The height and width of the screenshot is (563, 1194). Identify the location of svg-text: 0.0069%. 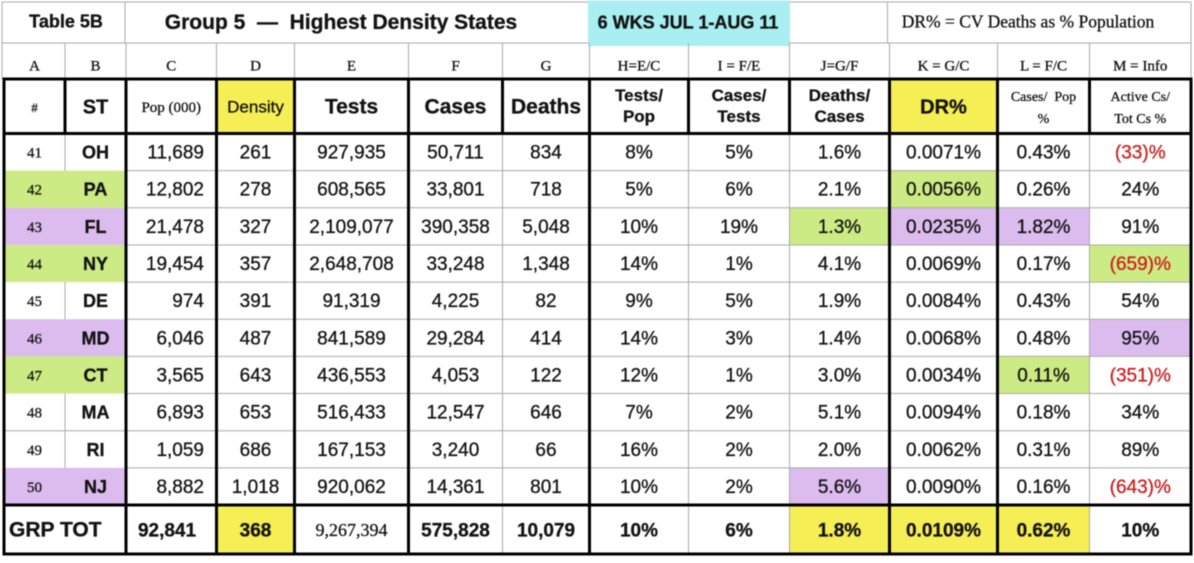
(943, 264).